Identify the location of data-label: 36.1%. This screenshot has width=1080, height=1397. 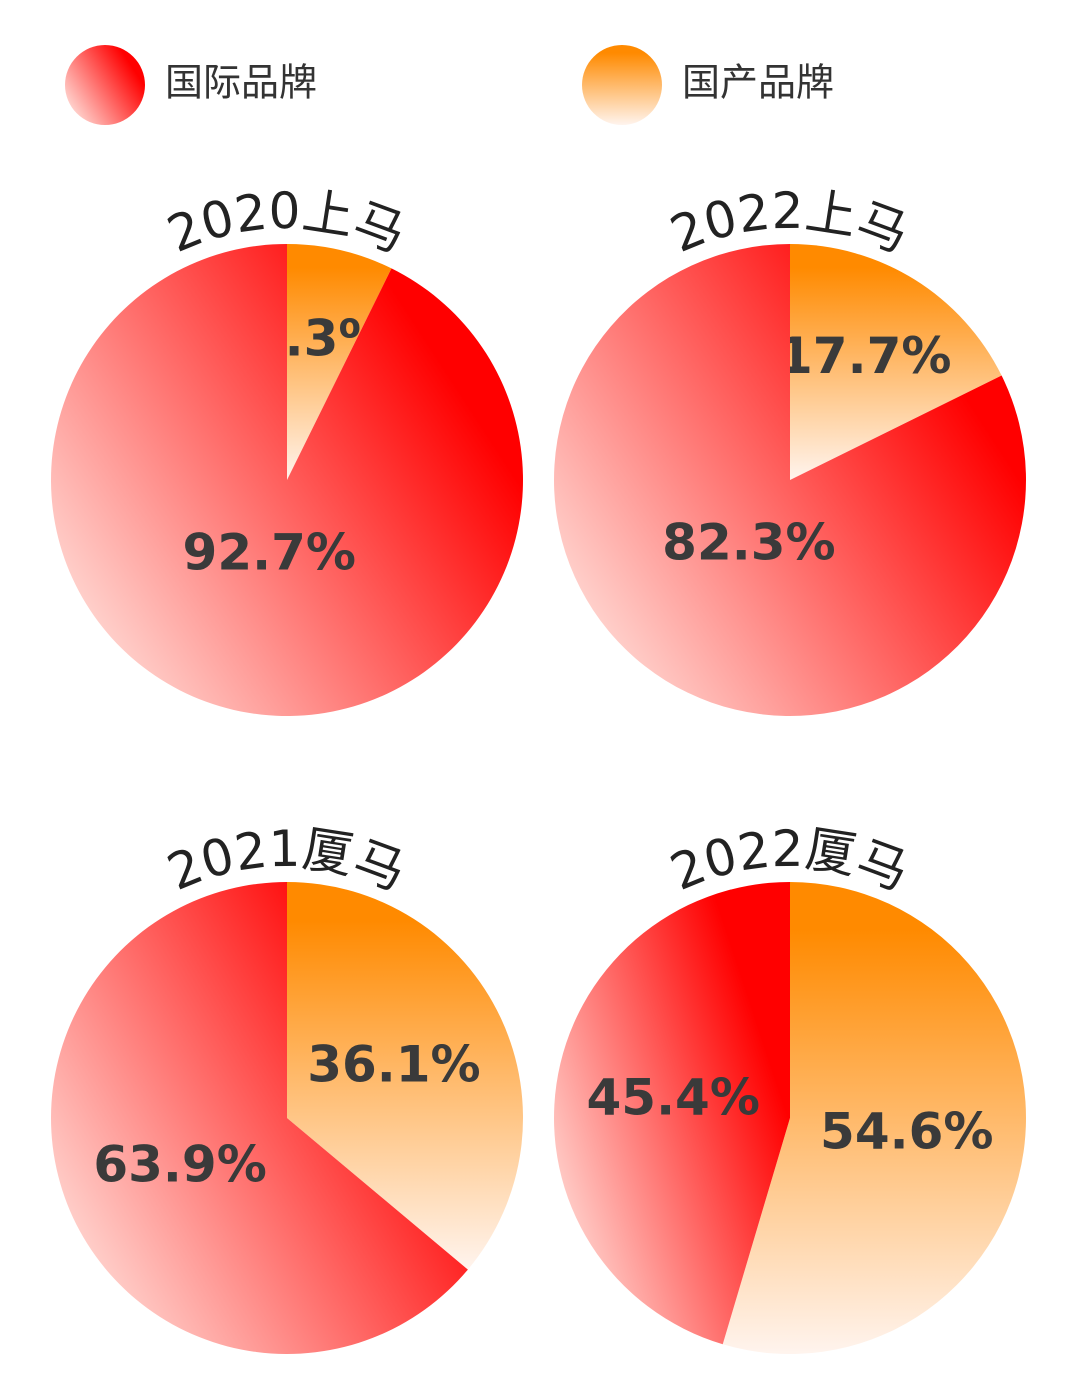
(393, 1065).